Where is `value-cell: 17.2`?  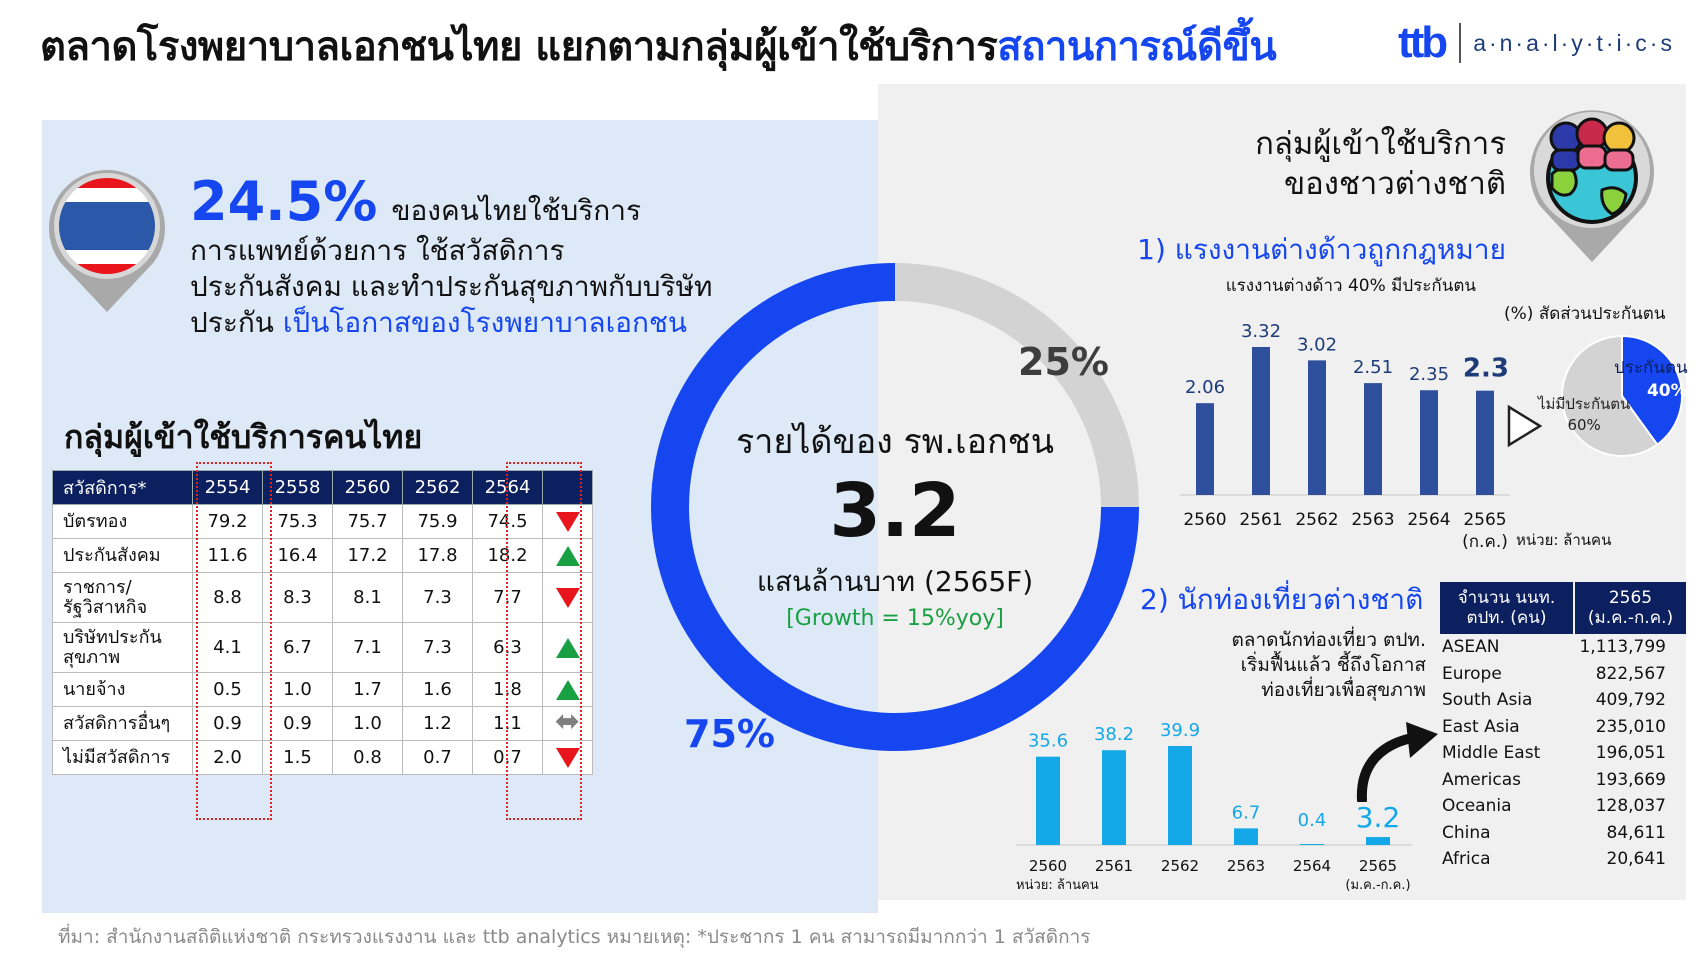
value-cell: 17.2 is located at coordinates (367, 555).